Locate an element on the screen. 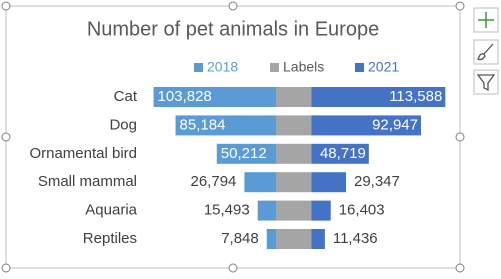 This screenshot has width=501, height=279. category-label: Dog is located at coordinates (123, 124).